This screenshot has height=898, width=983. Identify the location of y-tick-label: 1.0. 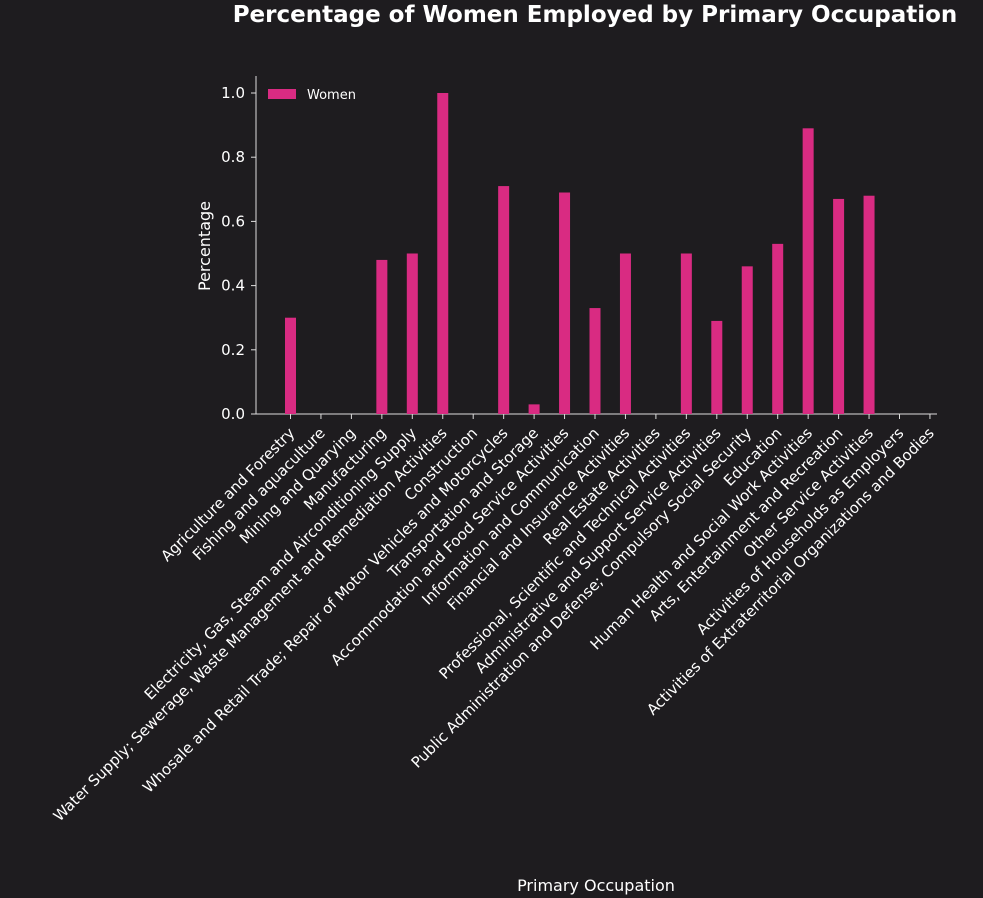
(233, 93).